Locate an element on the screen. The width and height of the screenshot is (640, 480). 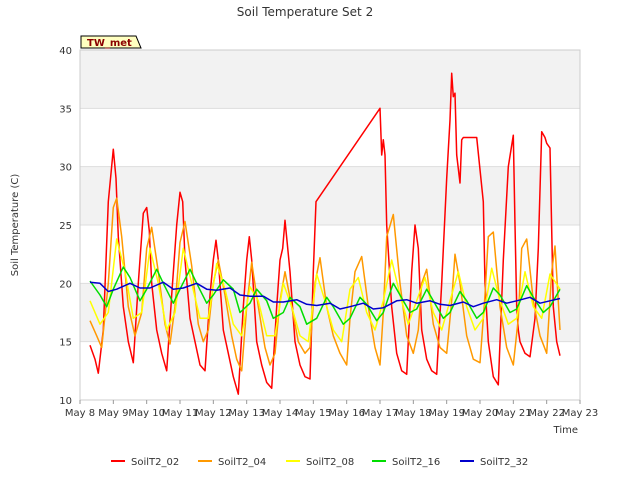
x-tick-label: May 13 is located at coordinates (246, 413).